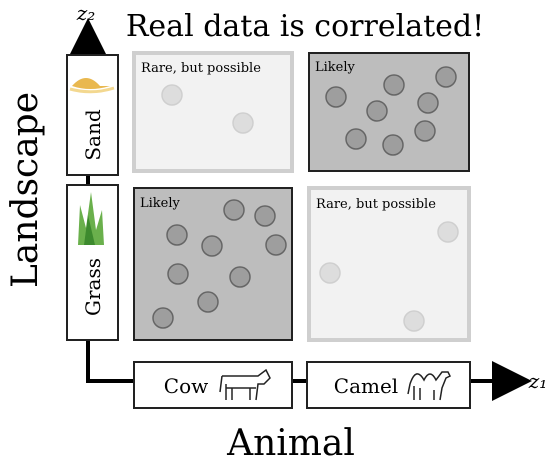 The image size is (557, 464). What do you see at coordinates (290, 443) in the screenshot?
I see `x-axis-label: Animal` at bounding box center [290, 443].